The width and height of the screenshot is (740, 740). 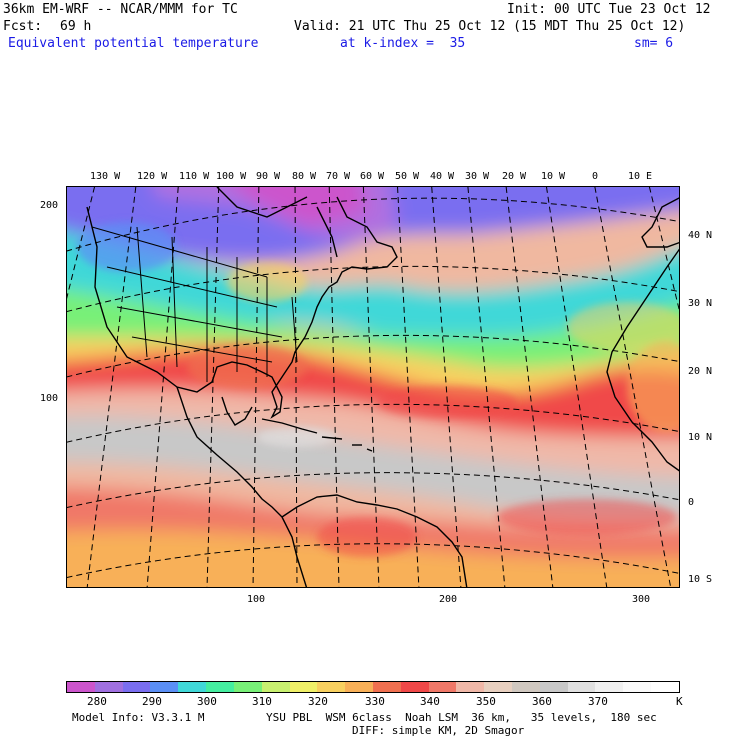 I want to click on lon-label: 130 W, so click(x=105, y=176).